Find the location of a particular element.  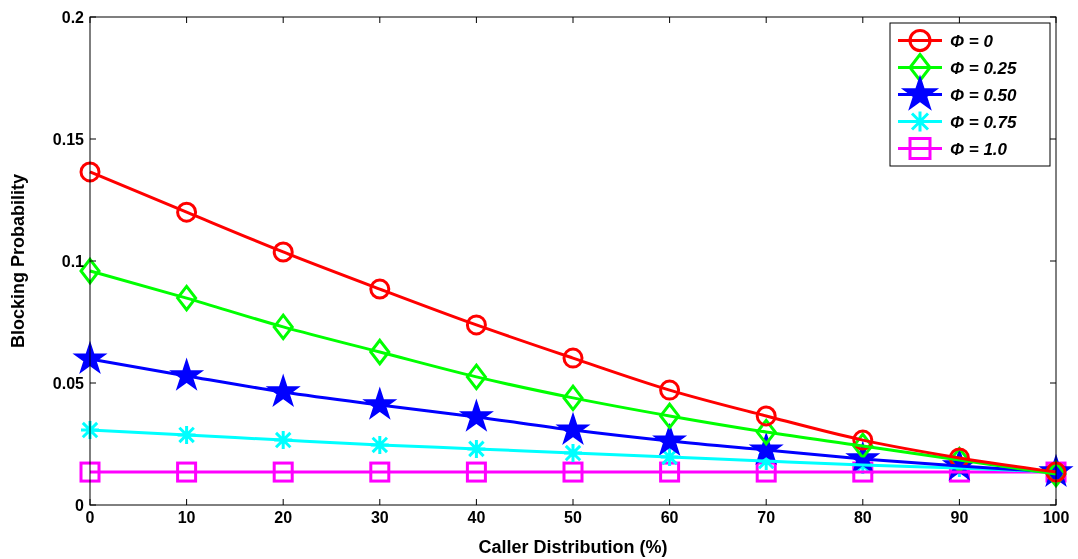

y-tick-label: 0.15 is located at coordinates (68, 139).